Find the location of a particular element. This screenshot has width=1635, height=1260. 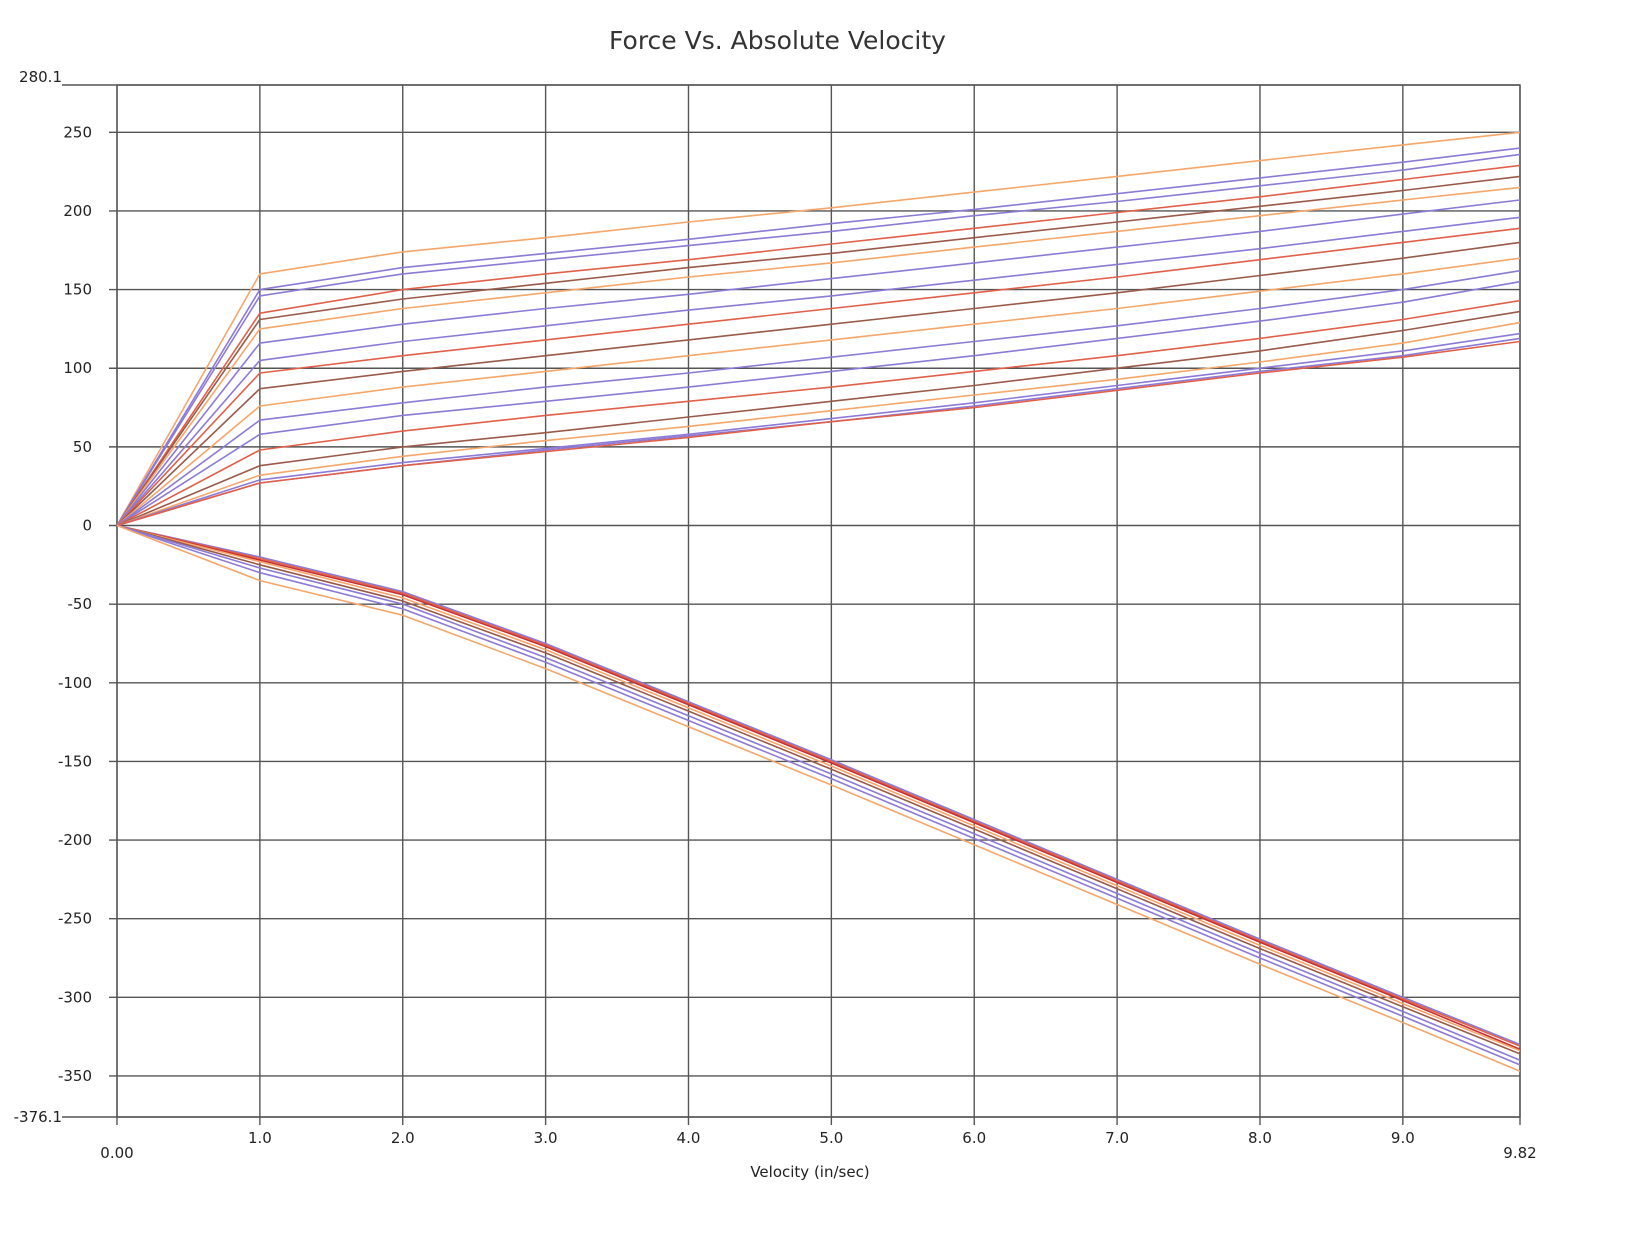

y-tick-label: 250 is located at coordinates (77, 132).